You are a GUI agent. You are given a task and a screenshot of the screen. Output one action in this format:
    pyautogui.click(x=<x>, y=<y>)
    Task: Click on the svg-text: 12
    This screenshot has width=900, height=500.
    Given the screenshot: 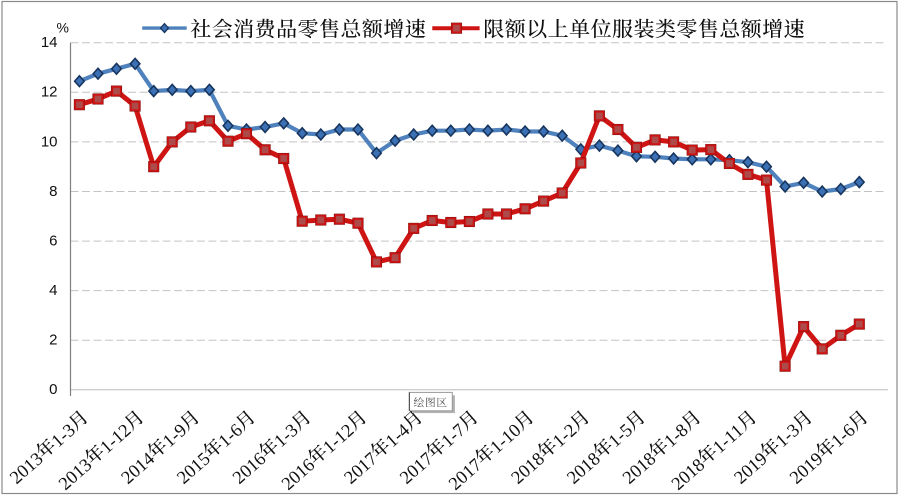 What is the action you would take?
    pyautogui.click(x=49, y=92)
    